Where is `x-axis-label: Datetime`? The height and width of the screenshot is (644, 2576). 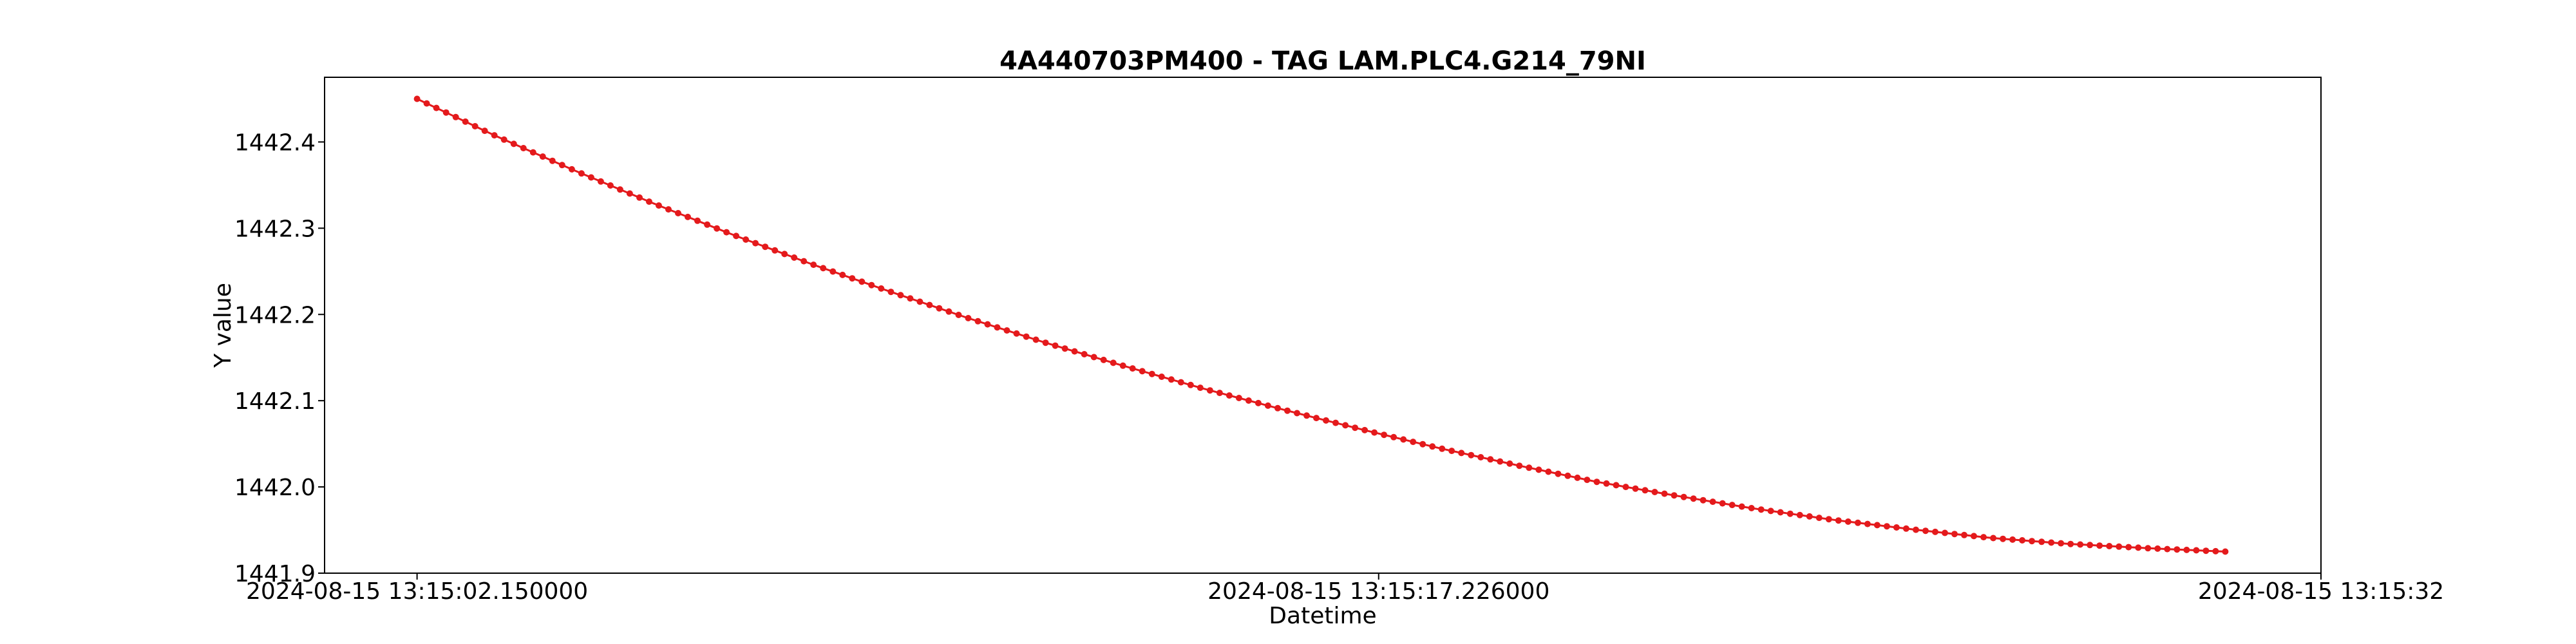 x-axis-label: Datetime is located at coordinates (1322, 616).